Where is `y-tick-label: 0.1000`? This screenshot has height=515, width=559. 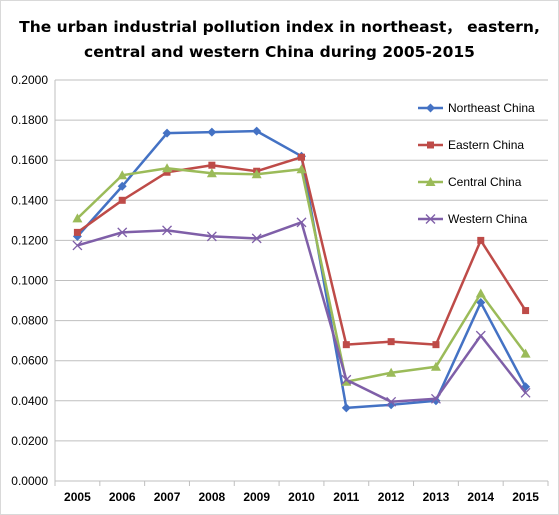
y-tick-label: 0.1000 is located at coordinates (29, 281).